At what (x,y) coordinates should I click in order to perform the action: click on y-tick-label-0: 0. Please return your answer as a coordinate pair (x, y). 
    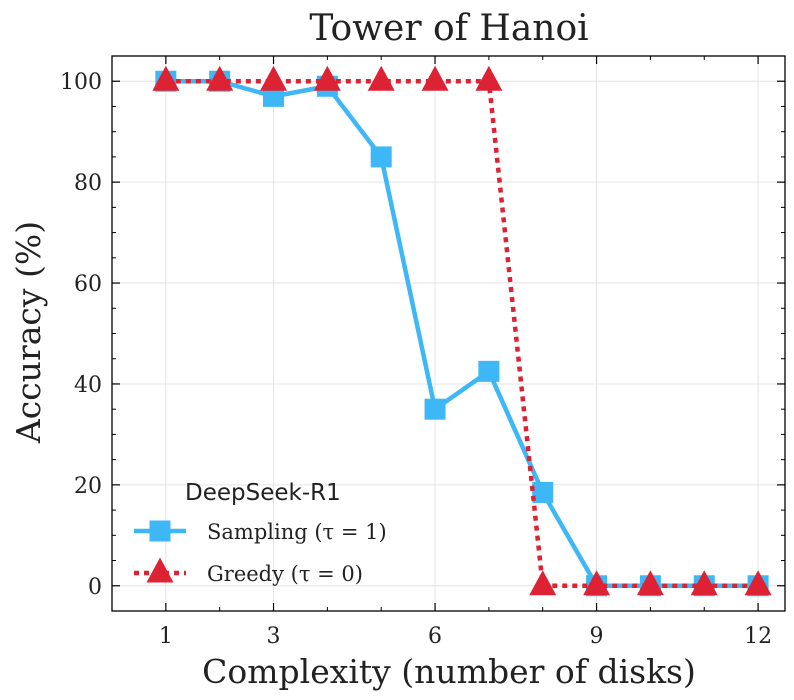
    Looking at the image, I should click on (95, 587).